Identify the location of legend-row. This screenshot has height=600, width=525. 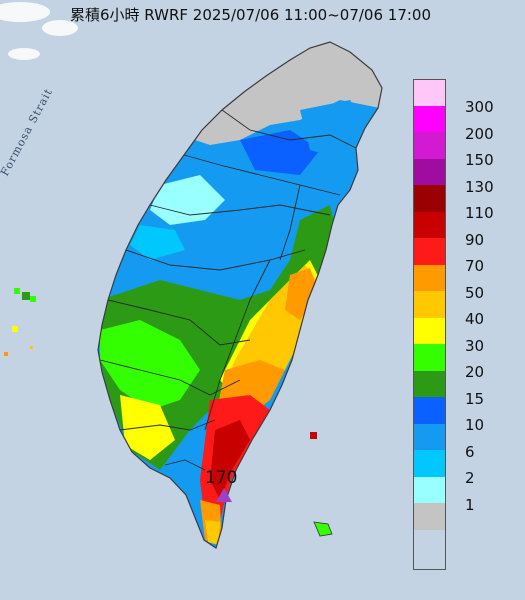
(469, 516).